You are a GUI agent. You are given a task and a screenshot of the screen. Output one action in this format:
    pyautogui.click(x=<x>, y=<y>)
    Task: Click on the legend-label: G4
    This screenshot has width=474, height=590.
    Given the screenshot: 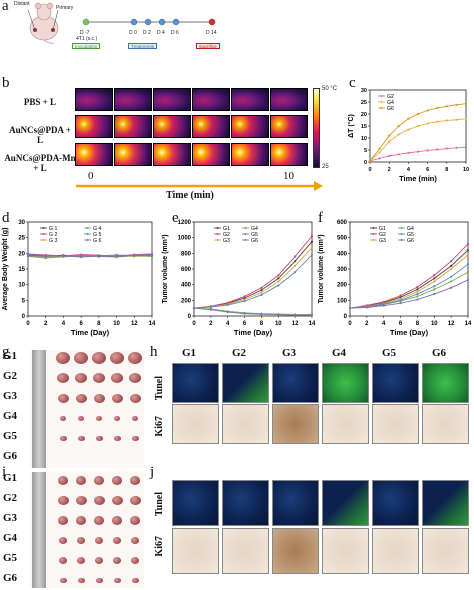 What is the action you would take?
    pyautogui.click(x=254, y=229)
    